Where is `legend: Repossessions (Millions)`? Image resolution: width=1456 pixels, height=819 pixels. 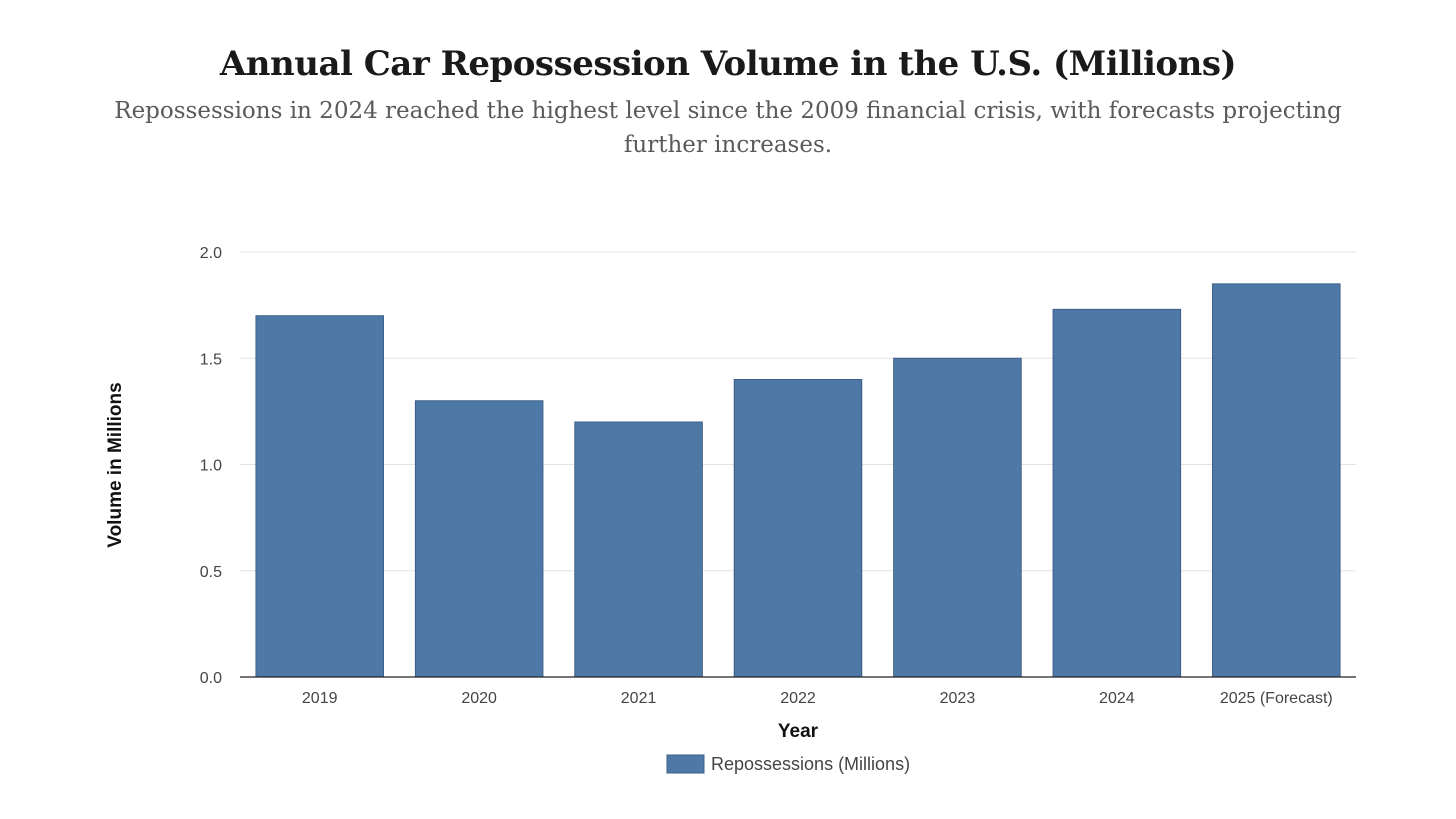 legend: Repossessions (Millions) is located at coordinates (788, 764).